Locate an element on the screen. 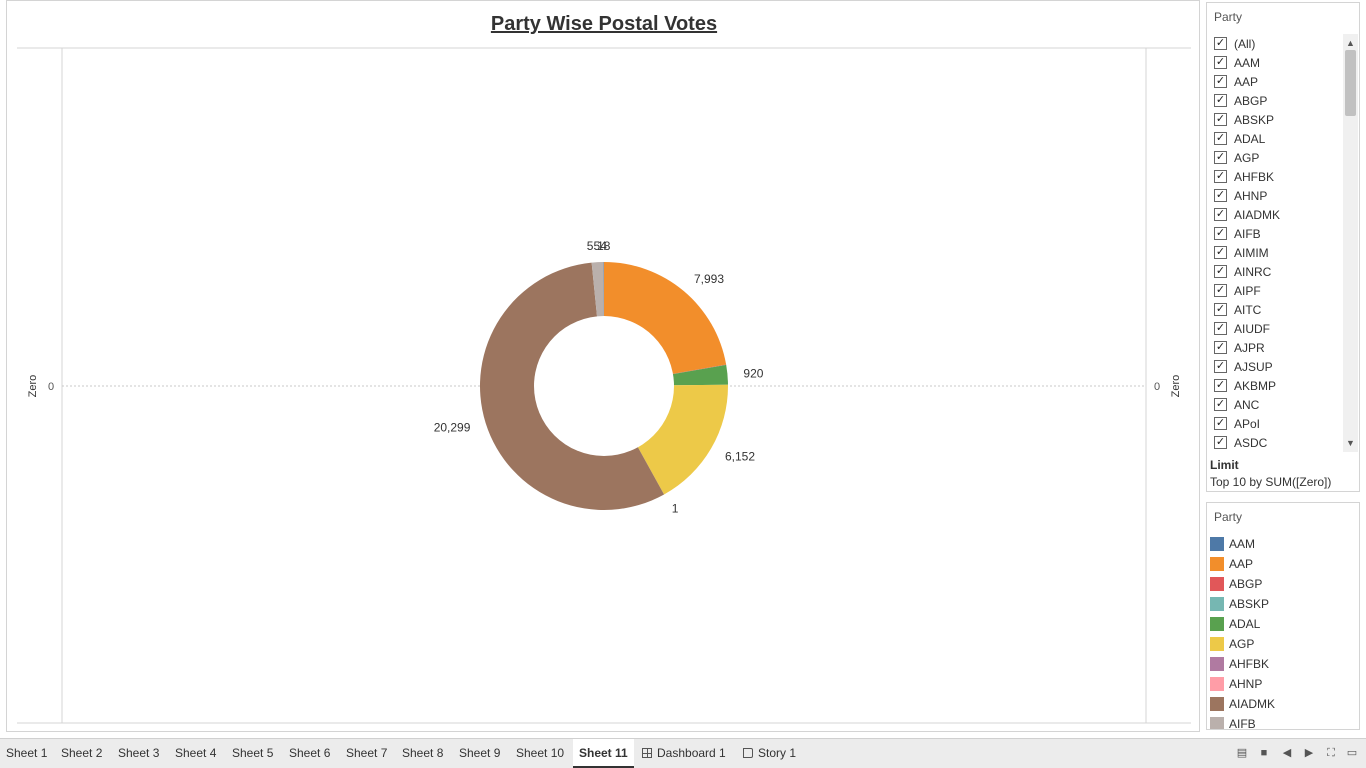 This screenshot has height=768, width=1366. legend-item: ABGP is located at coordinates (1242, 584).